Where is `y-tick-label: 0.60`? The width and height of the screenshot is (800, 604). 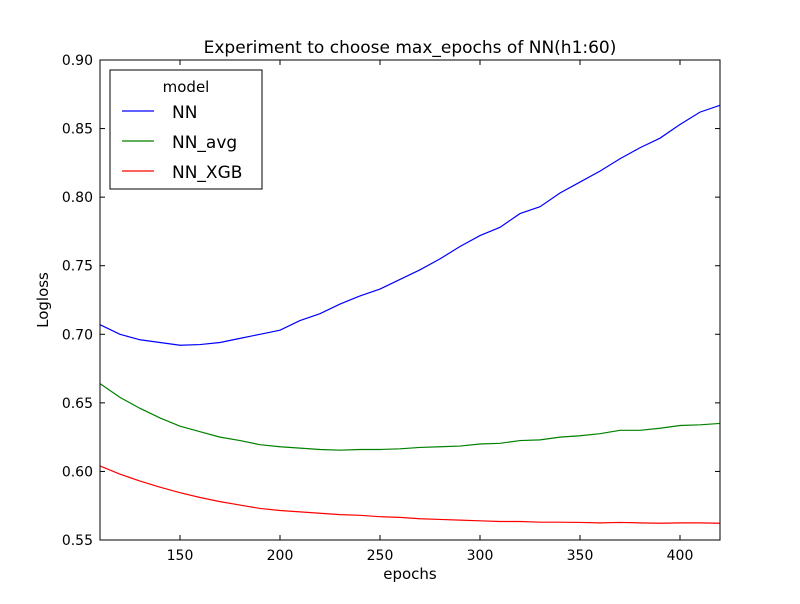 y-tick-label: 0.60 is located at coordinates (77, 472).